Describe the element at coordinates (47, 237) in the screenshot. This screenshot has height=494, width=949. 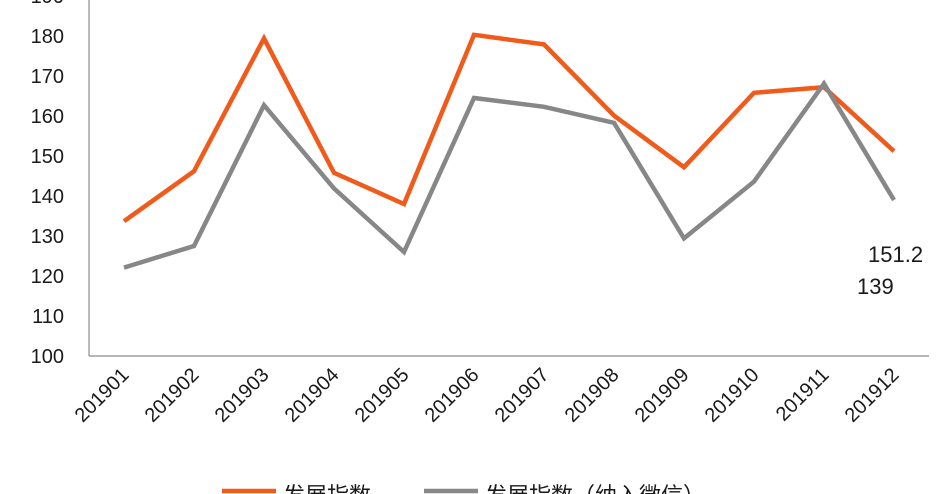
I see `y-tick-label: 130` at that location.